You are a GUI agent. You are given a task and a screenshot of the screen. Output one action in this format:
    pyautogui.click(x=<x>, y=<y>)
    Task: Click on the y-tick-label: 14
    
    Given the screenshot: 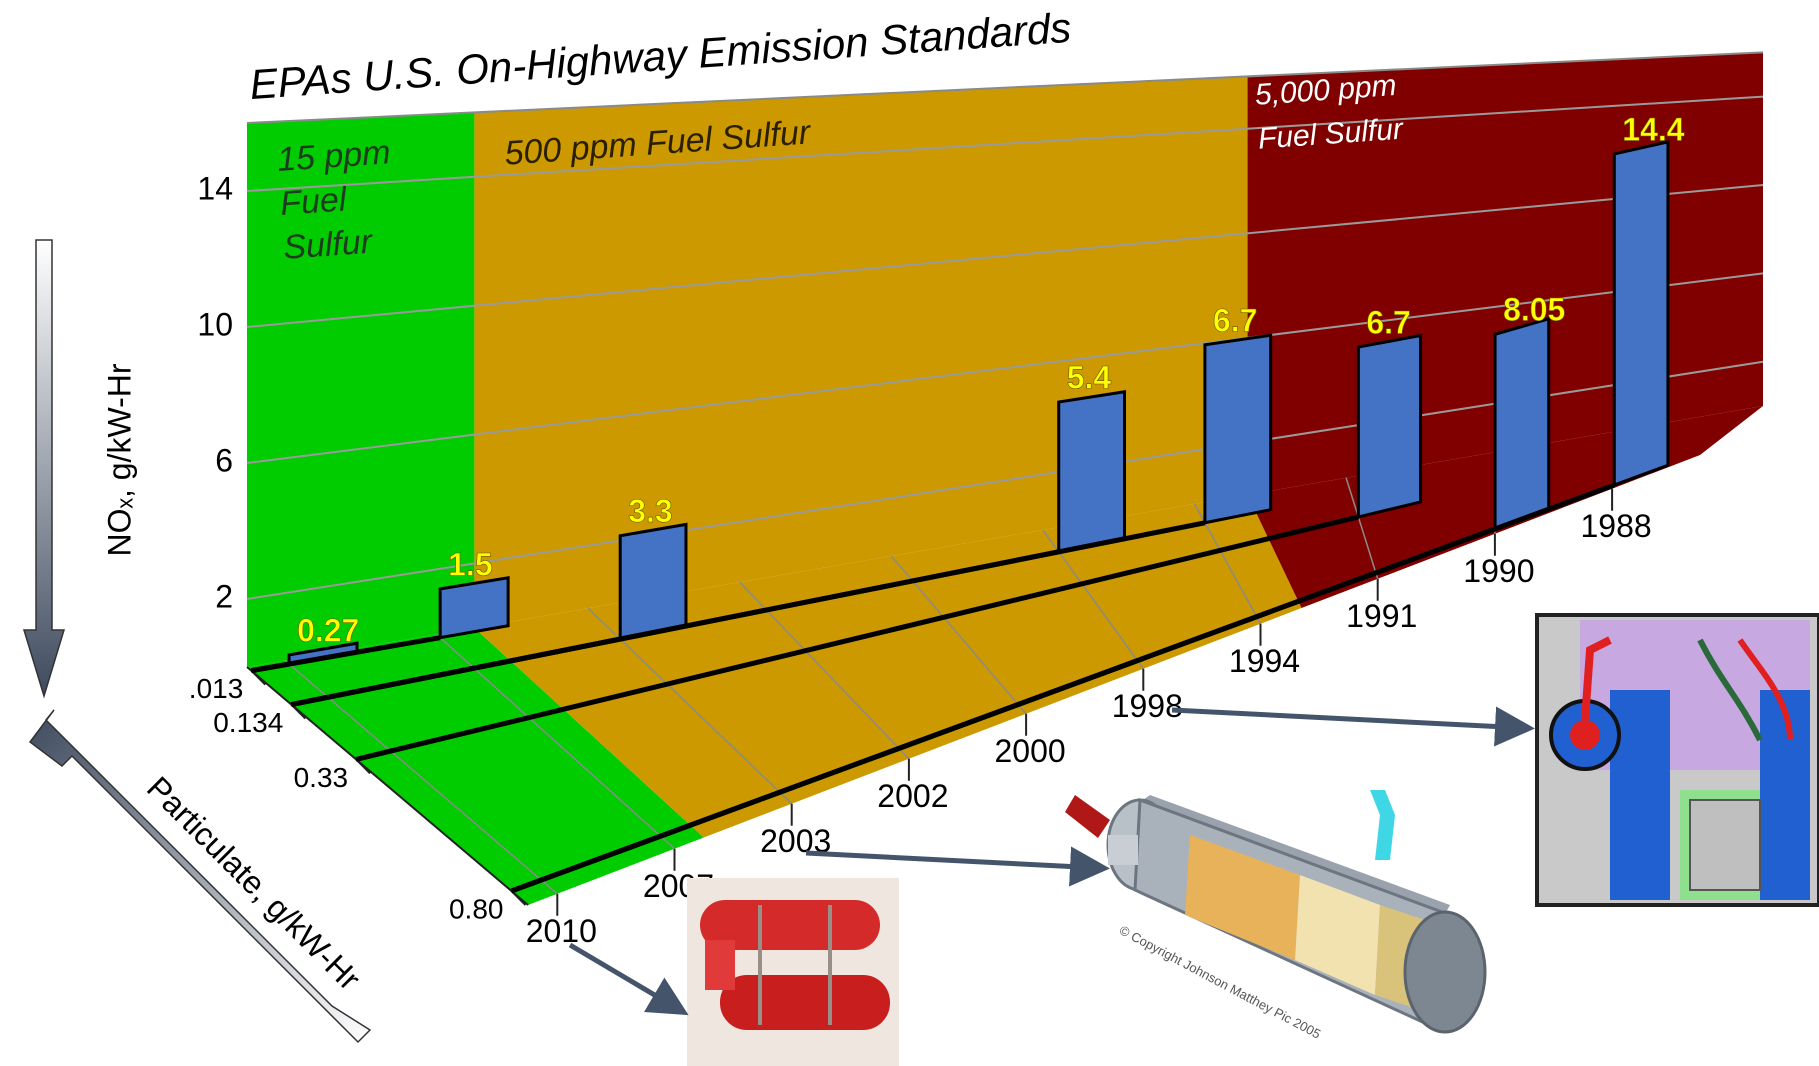 What is the action you would take?
    pyautogui.click(x=215, y=188)
    